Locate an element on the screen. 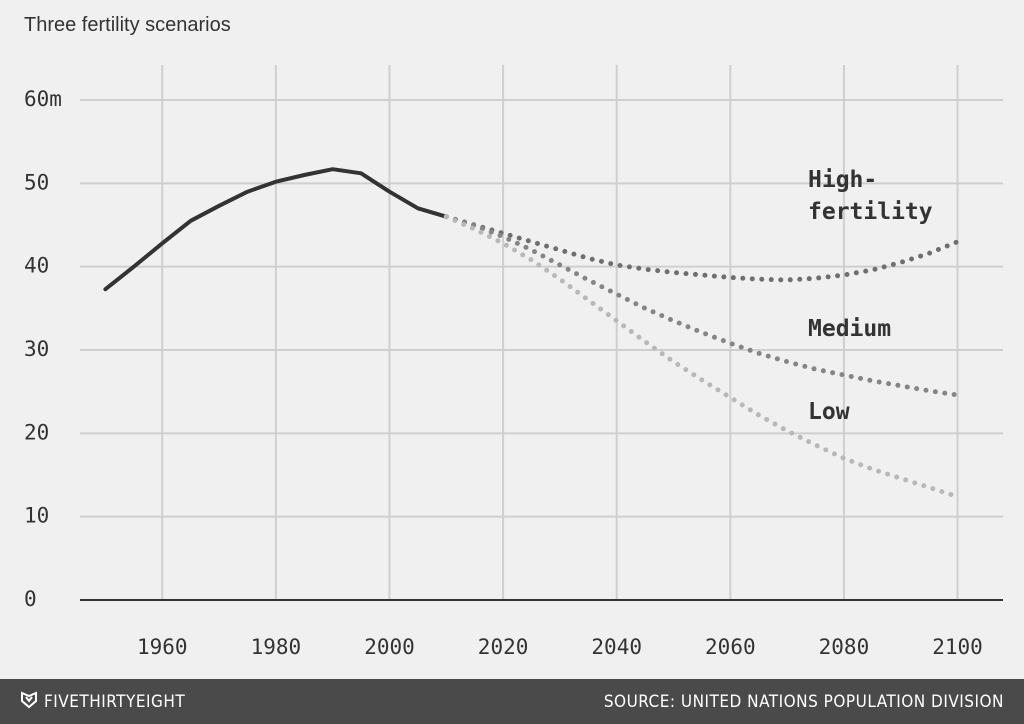 The height and width of the screenshot is (724, 1024). series-label-box: Medium is located at coordinates (850, 329).